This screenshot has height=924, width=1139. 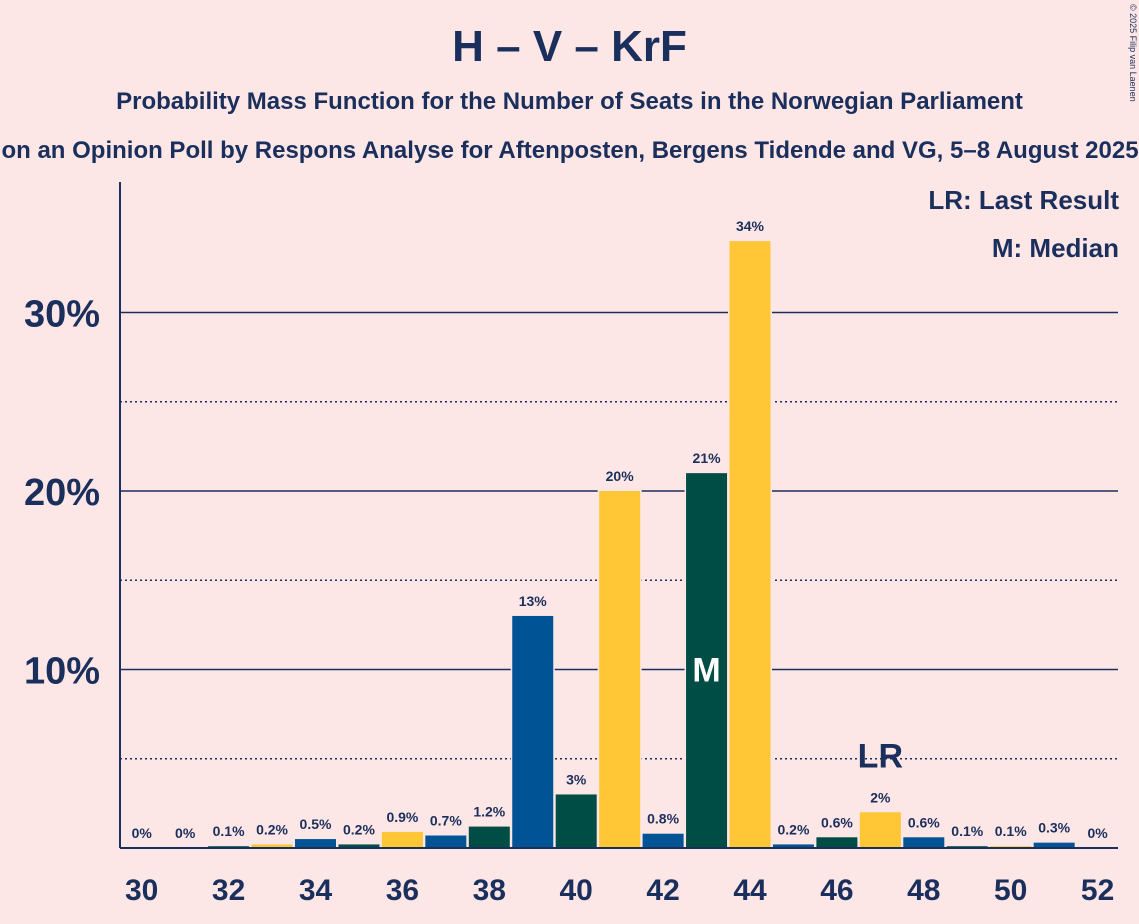 I want to click on x-tick-label: 30, so click(x=141, y=890).